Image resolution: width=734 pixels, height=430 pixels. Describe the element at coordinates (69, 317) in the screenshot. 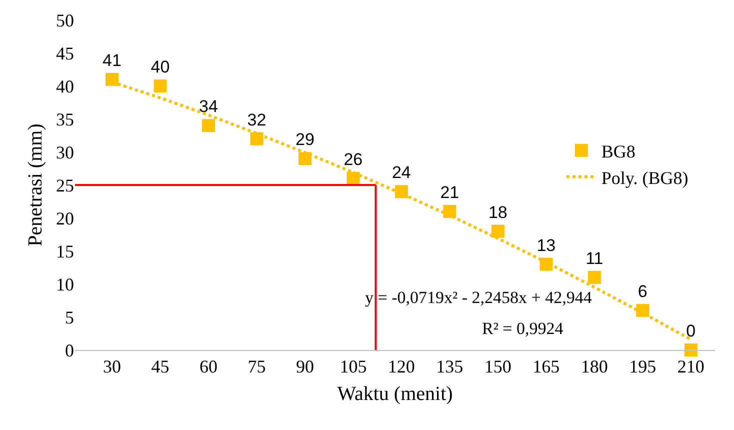

I see `y-tick-label: 5` at that location.